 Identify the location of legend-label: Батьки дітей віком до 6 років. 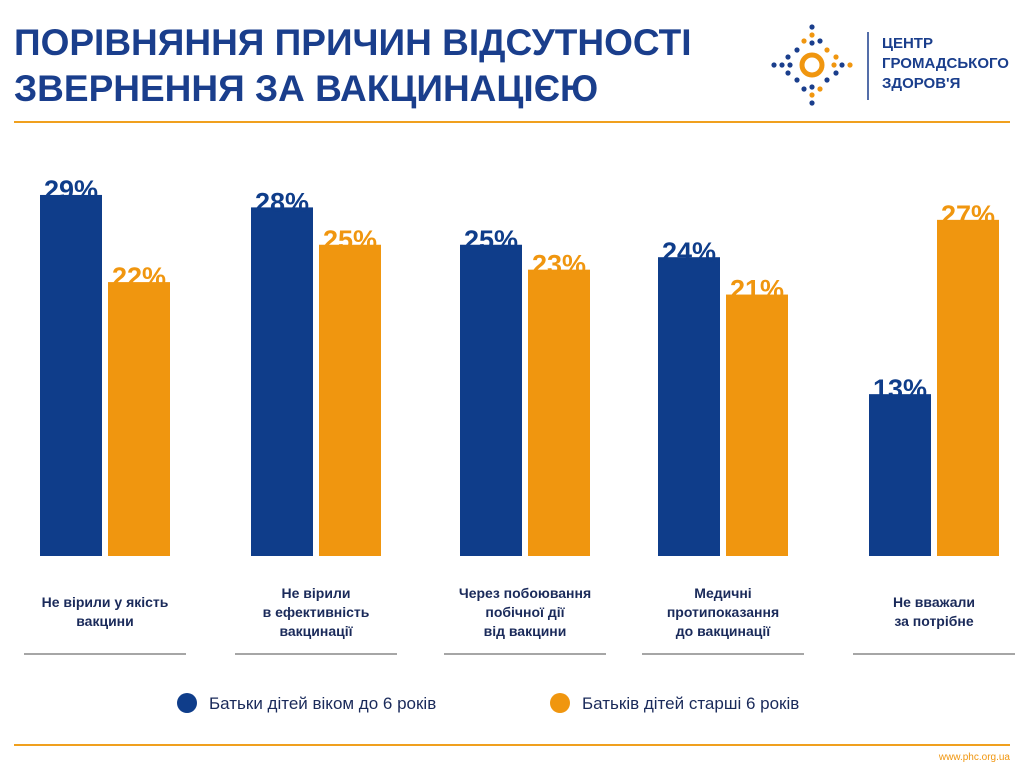
(322, 703).